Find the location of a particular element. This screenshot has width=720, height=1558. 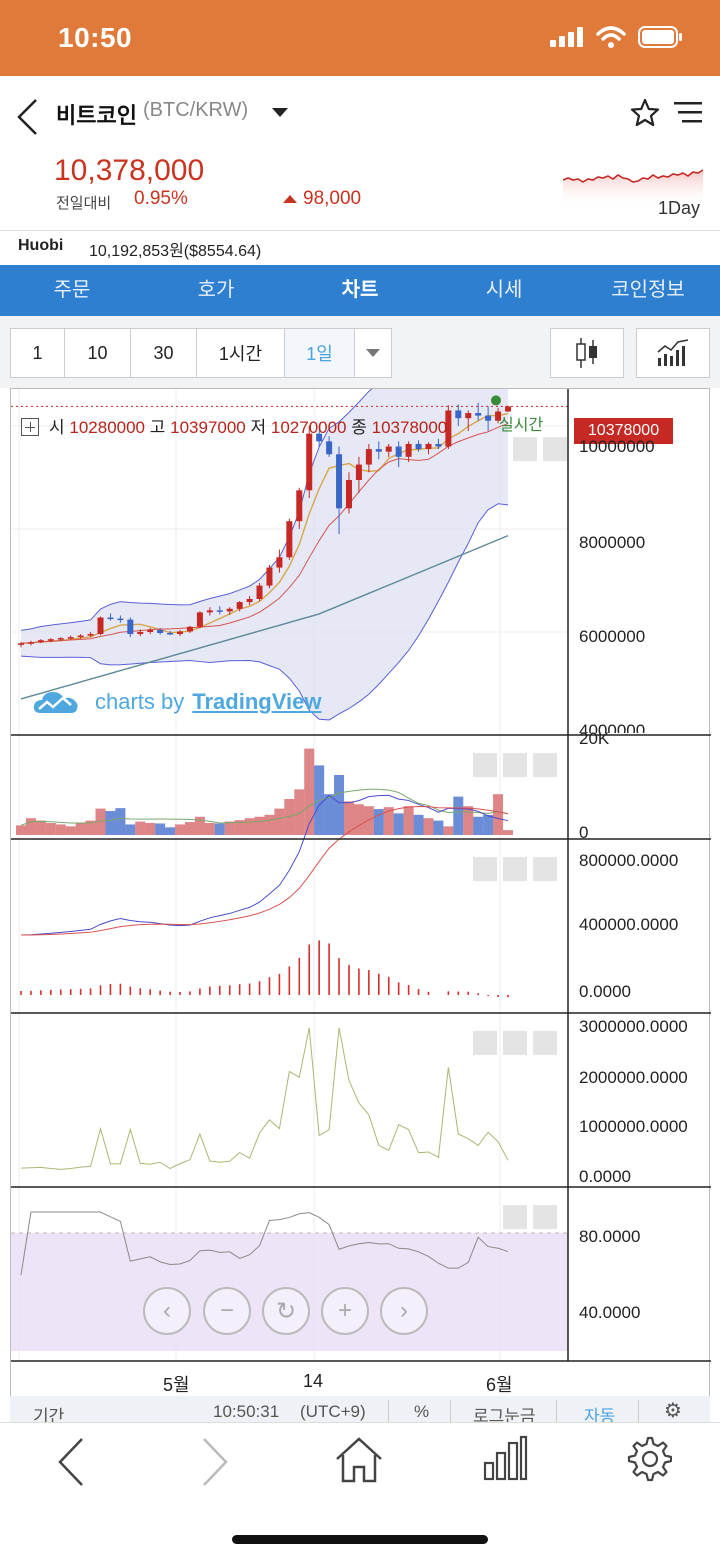

bollinger-band-area is located at coordinates (264, 554).